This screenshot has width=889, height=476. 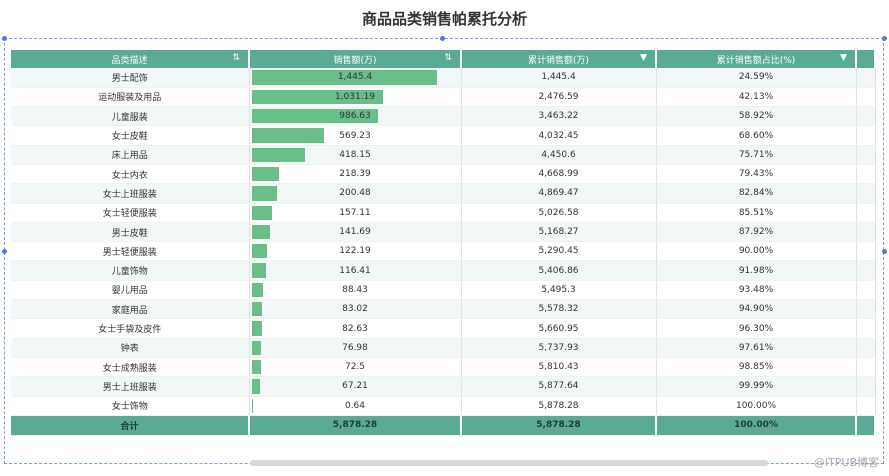 What do you see at coordinates (355, 347) in the screenshot?
I see `sales-value: 76.98` at bounding box center [355, 347].